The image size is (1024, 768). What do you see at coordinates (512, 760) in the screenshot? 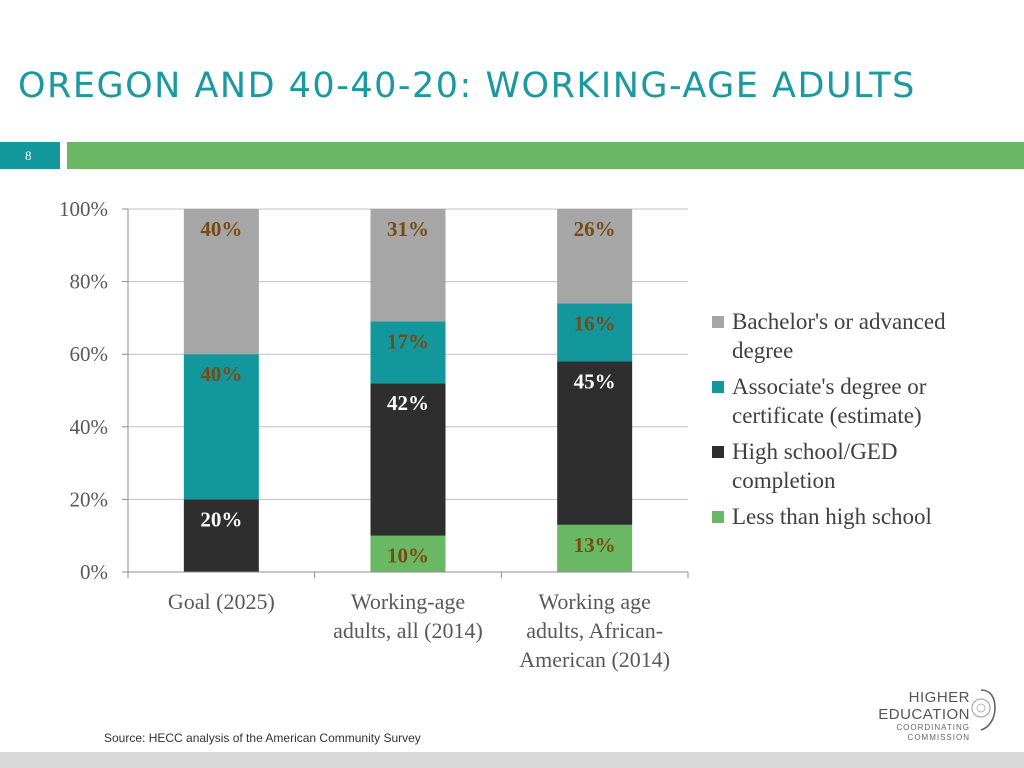
I see `footer-bar` at bounding box center [512, 760].